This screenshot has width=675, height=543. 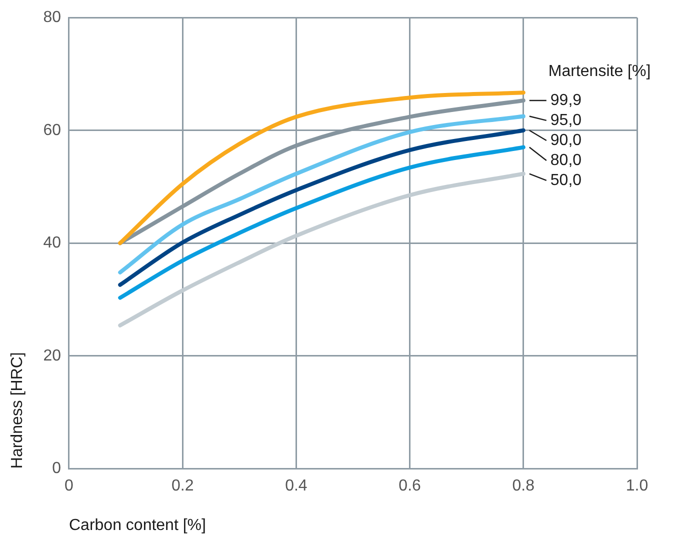 I want to click on y-tick-label: 60, so click(x=52, y=130).